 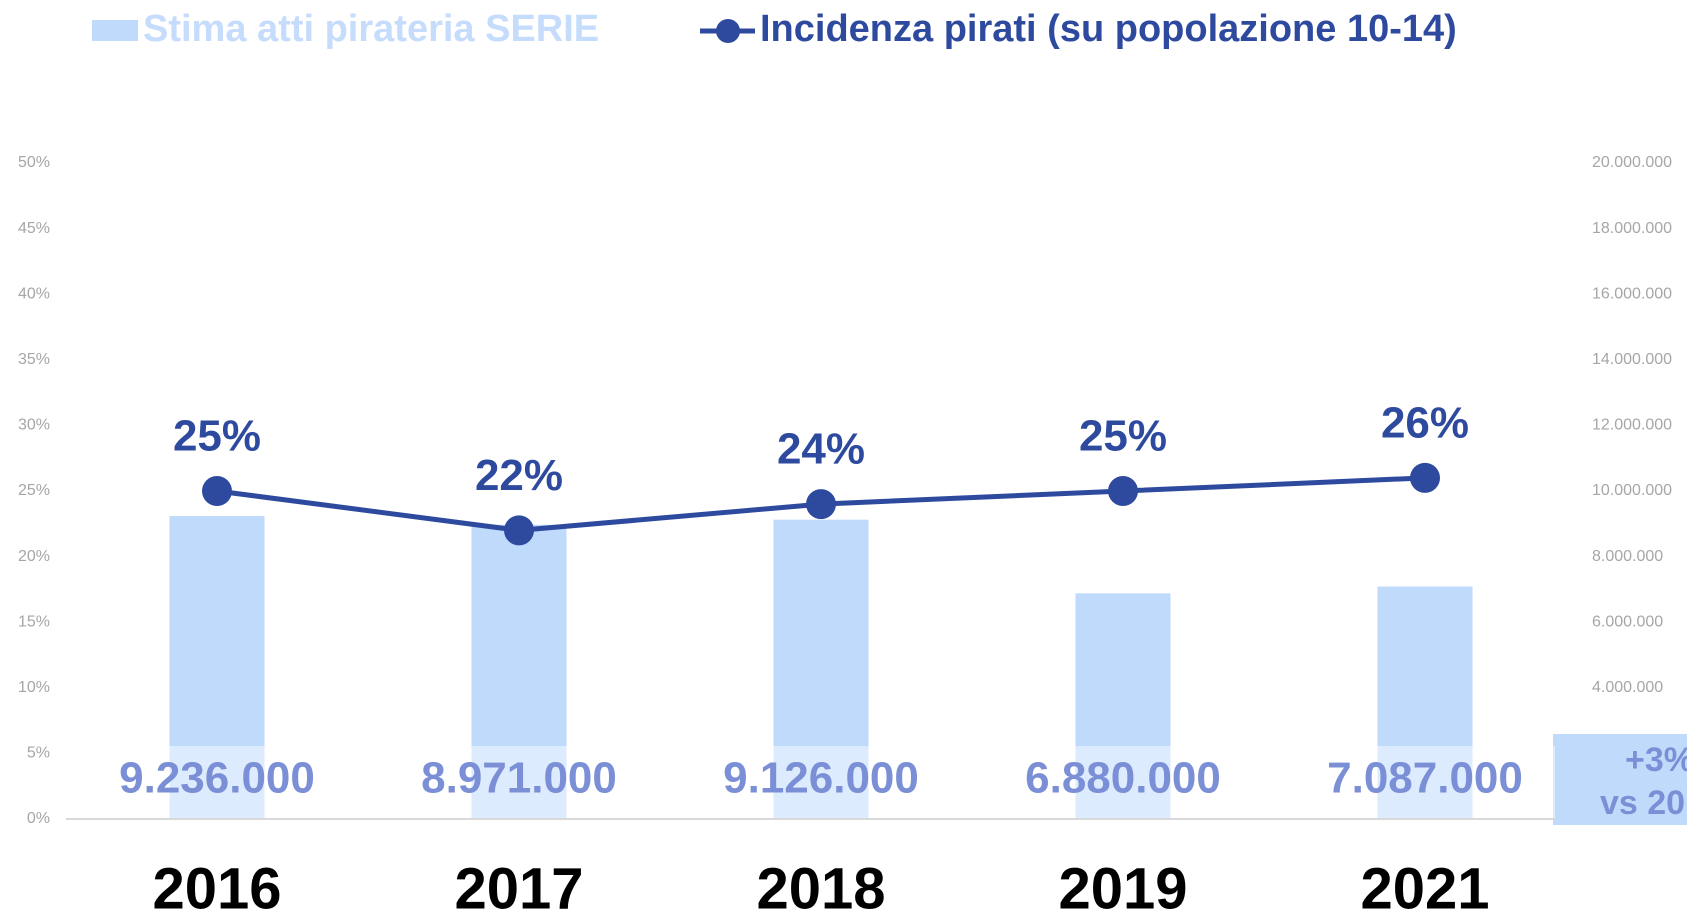 I want to click on y-tick-label: 40%, so click(x=34, y=293).